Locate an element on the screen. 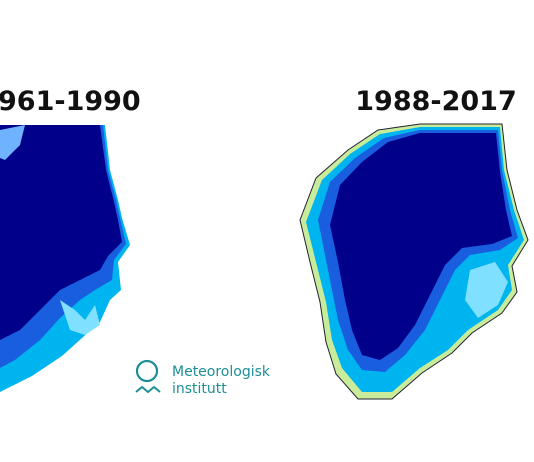 The width and height of the screenshot is (534, 462). logo-wave is located at coordinates (148, 389).